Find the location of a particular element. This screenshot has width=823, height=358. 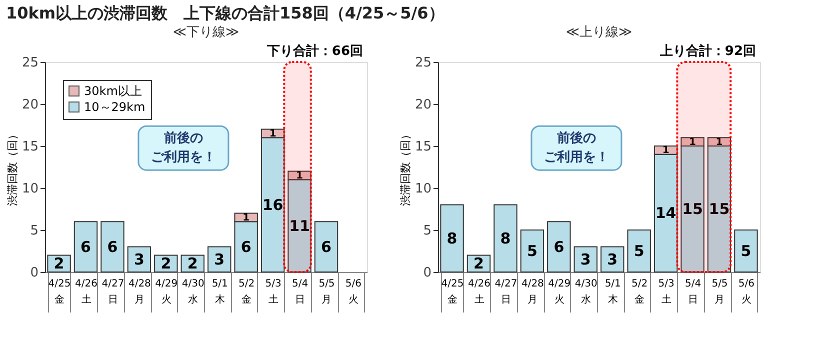

text: 10km以上の渋滞回数 上下線の合計158回（4/25～5/6） is located at coordinates (225, 13).